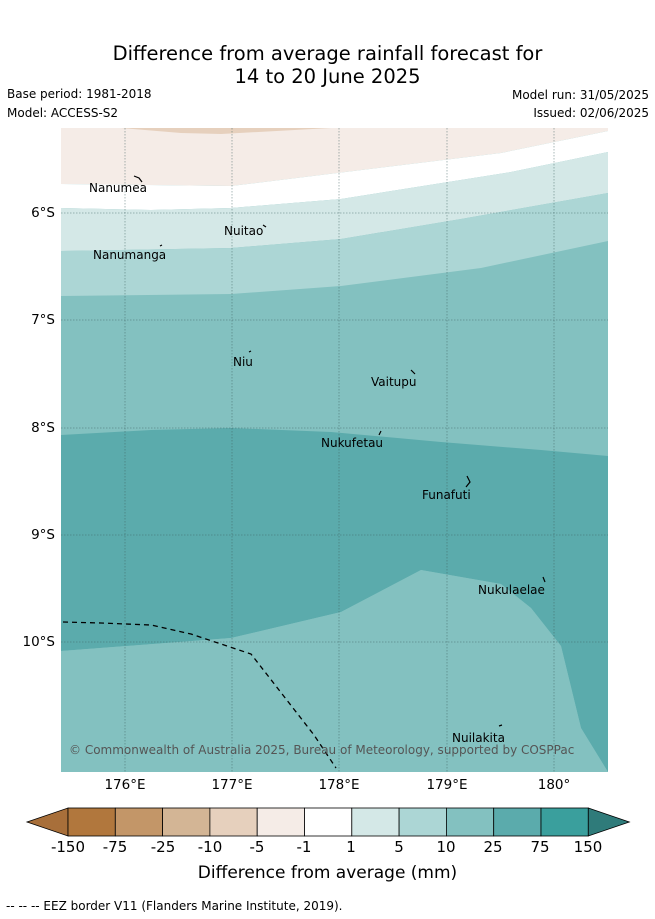 This screenshot has width=655, height=919. What do you see at coordinates (43, 320) in the screenshot?
I see `lat-label-7s: 7°S` at bounding box center [43, 320].